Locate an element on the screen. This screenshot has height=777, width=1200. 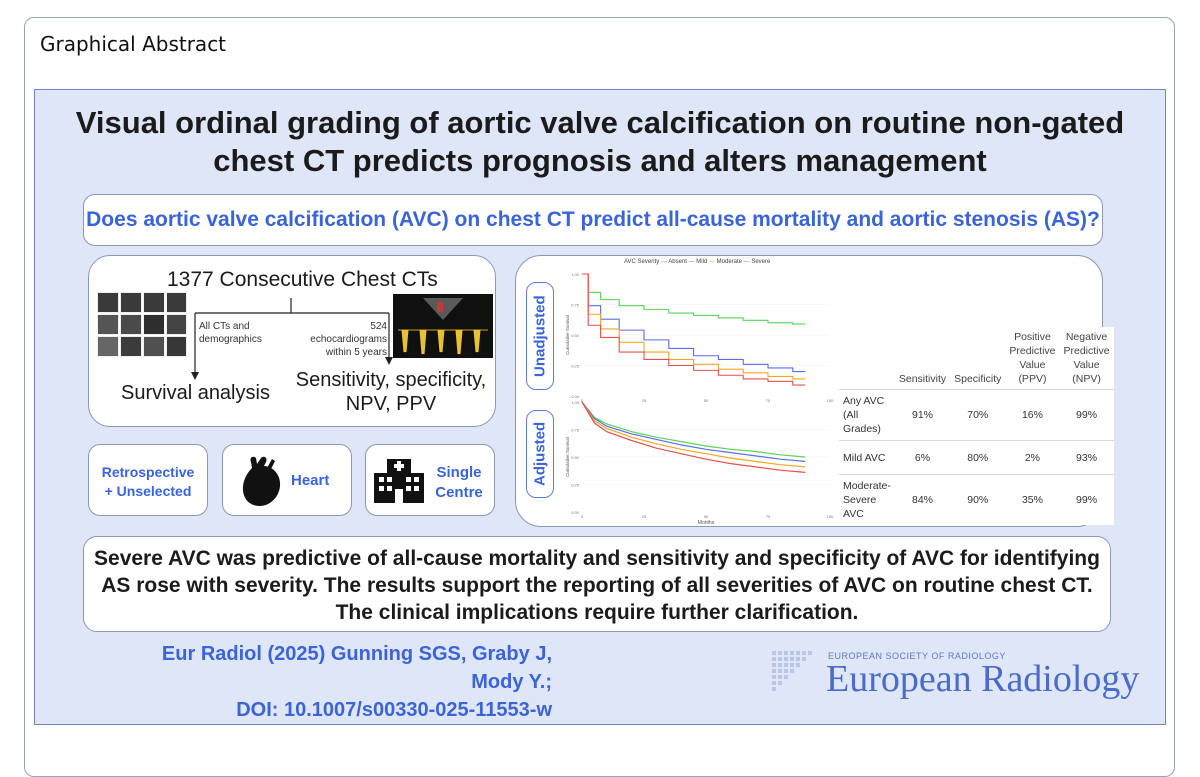
table-header-cell: Negative Predictive Value (NPV) is located at coordinates (1086, 358).